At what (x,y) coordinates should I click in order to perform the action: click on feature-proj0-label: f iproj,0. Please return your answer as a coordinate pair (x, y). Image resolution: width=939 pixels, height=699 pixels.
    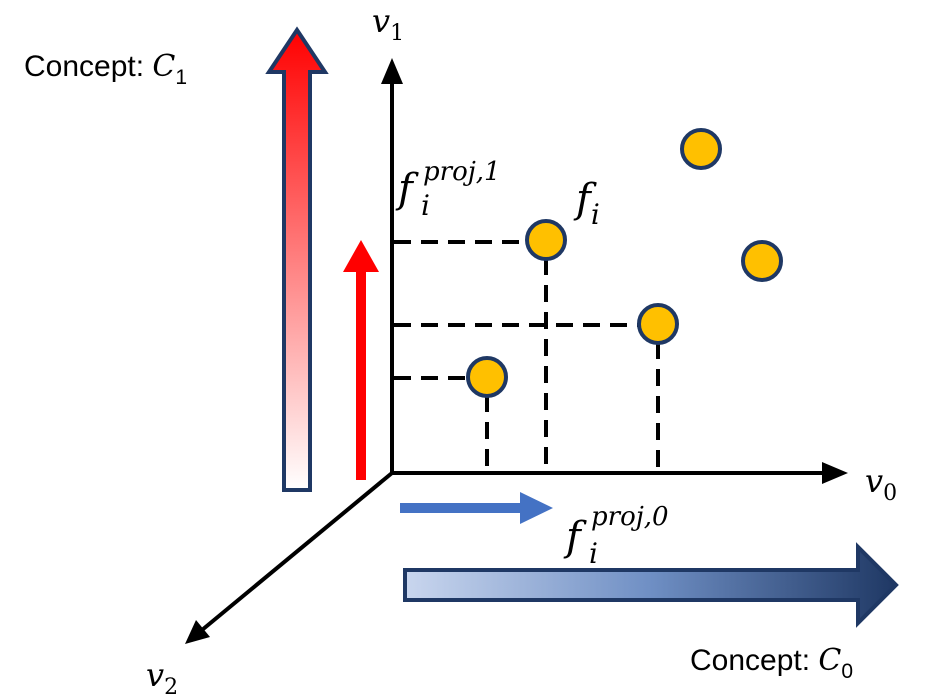
    Looking at the image, I should click on (616, 536).